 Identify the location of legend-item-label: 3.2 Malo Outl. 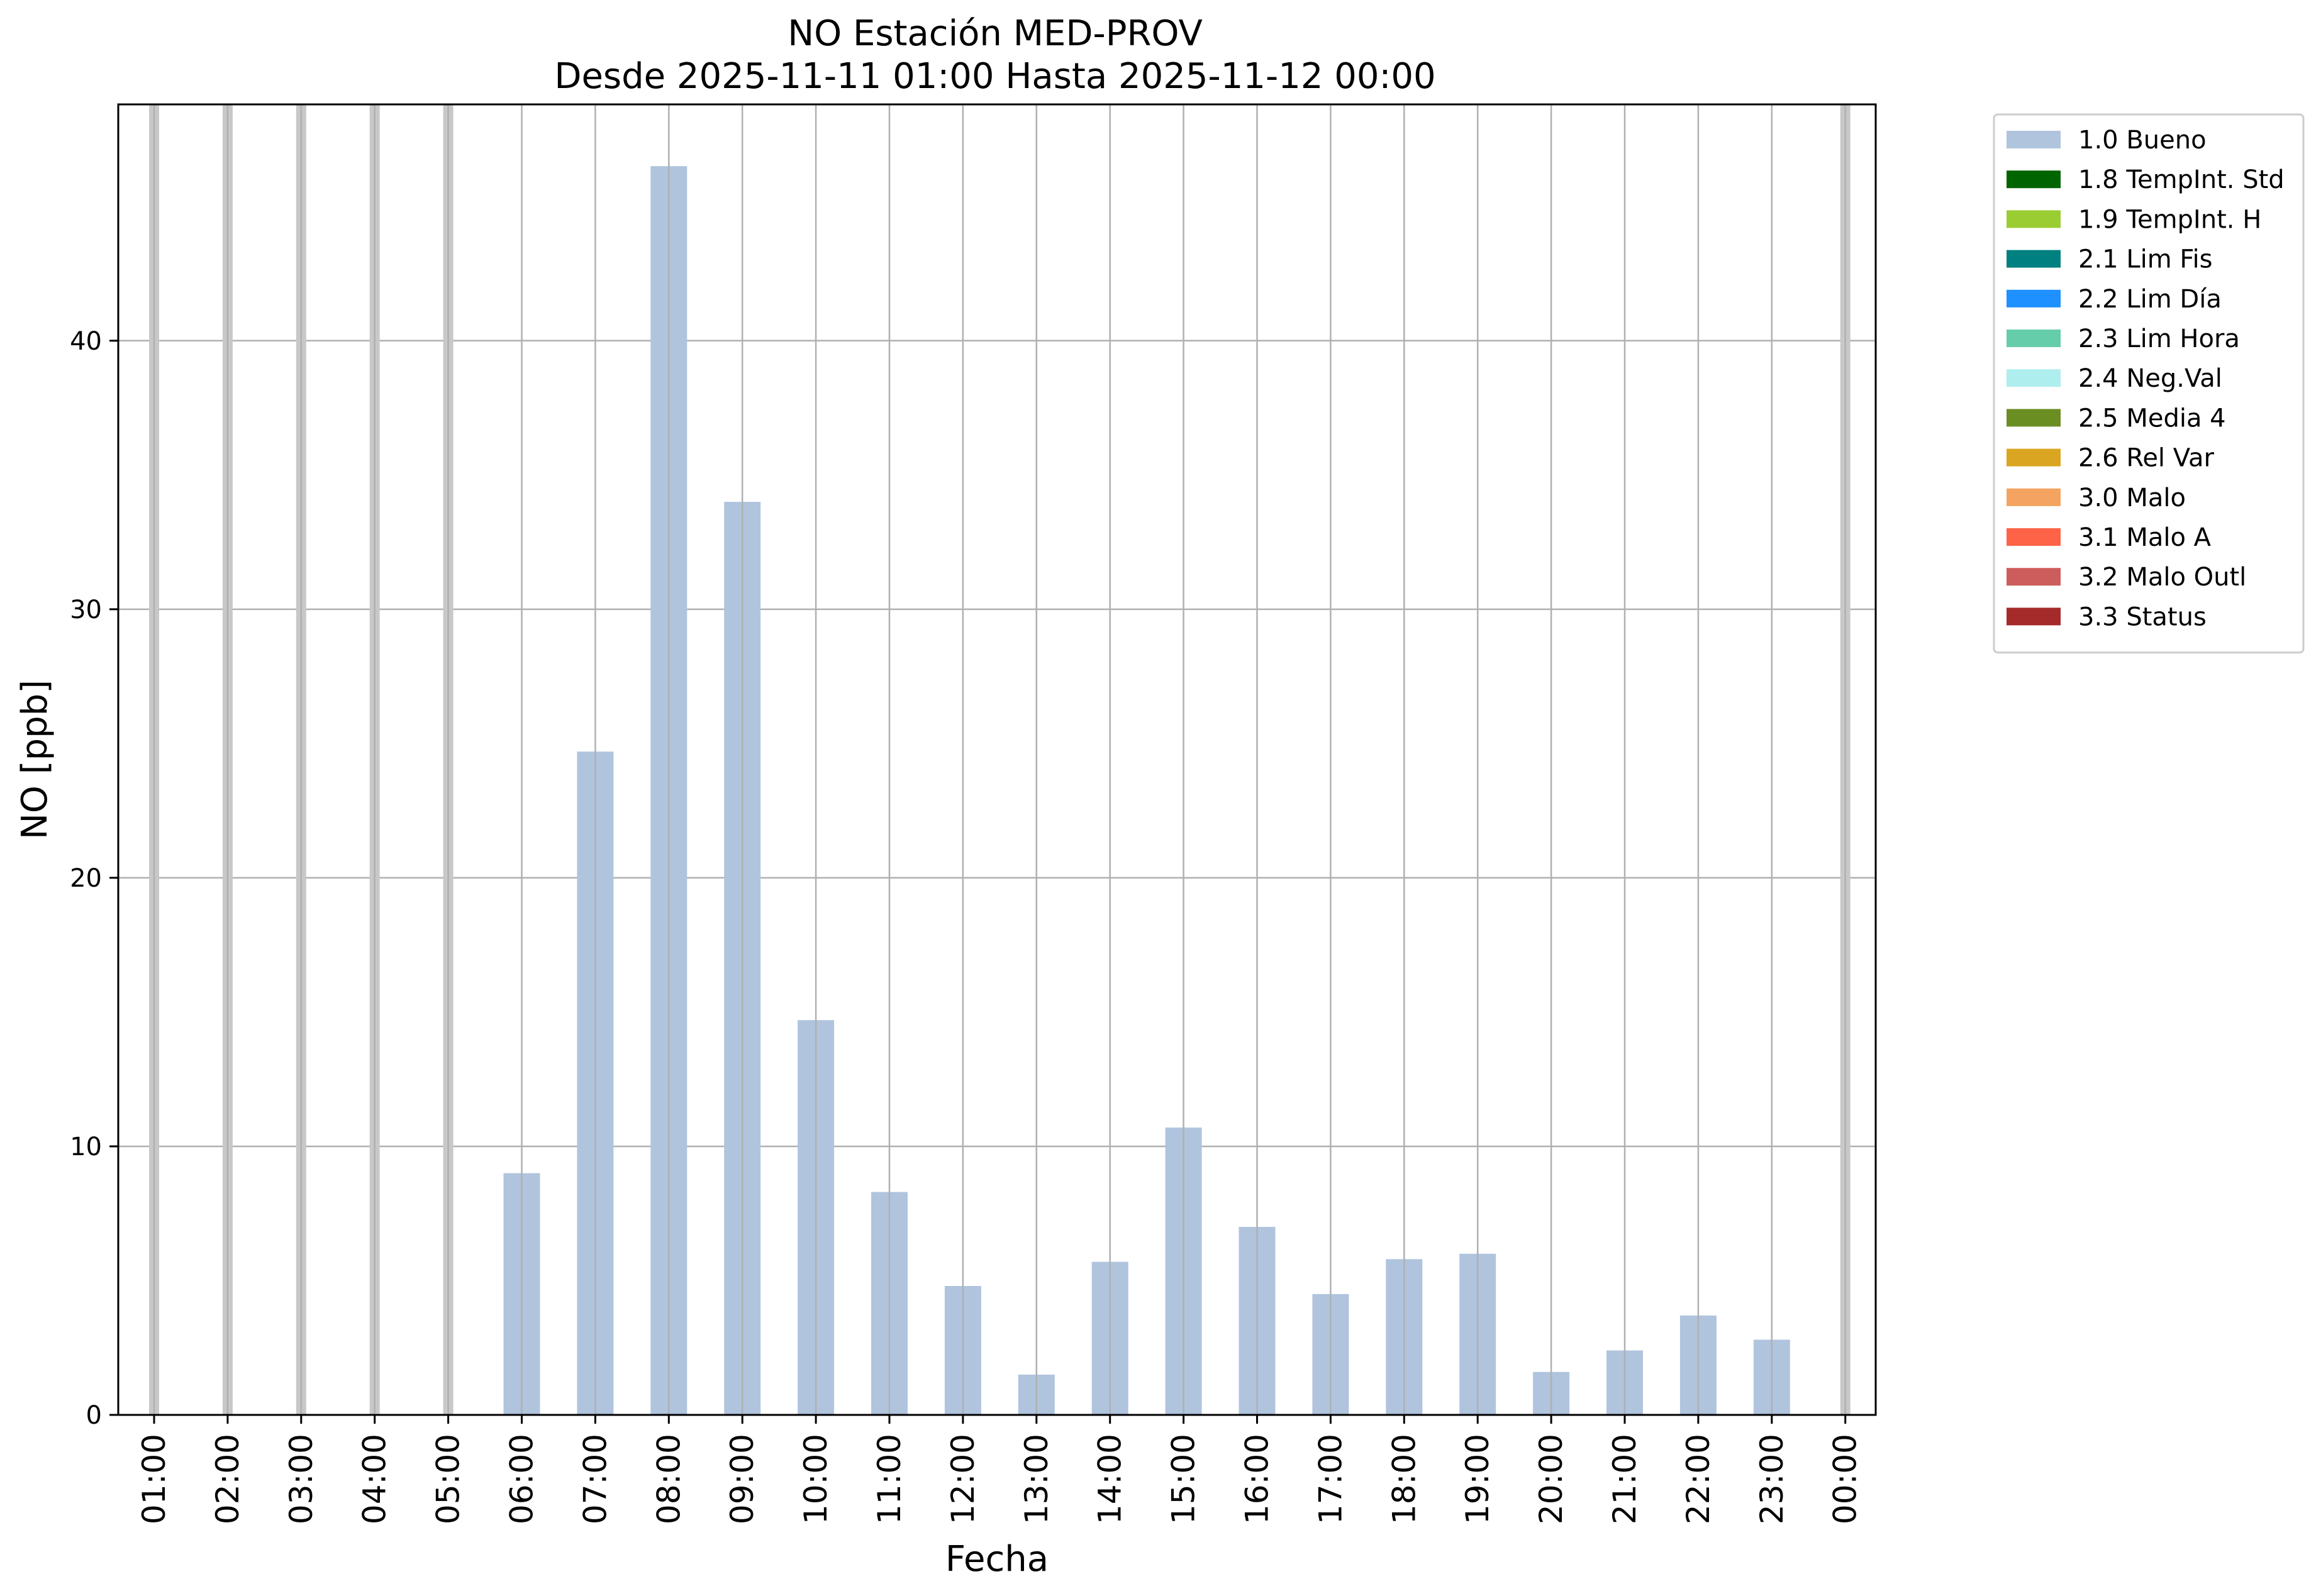
(2162, 577).